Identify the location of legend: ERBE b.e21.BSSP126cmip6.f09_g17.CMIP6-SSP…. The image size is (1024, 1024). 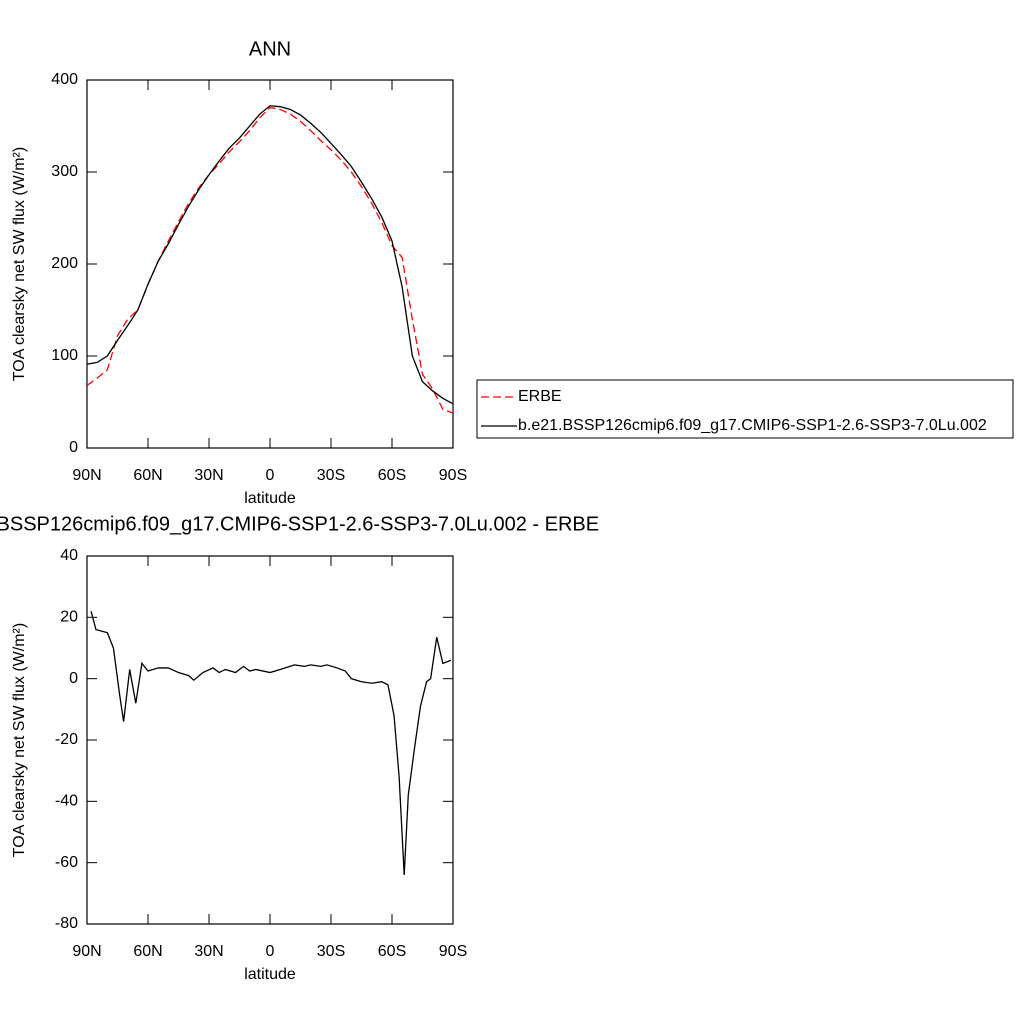
(745, 409).